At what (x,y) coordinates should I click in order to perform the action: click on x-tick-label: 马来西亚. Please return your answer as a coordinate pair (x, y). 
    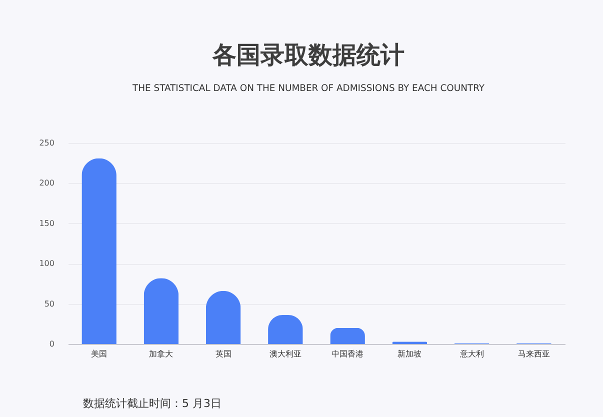
    Looking at the image, I should click on (534, 354).